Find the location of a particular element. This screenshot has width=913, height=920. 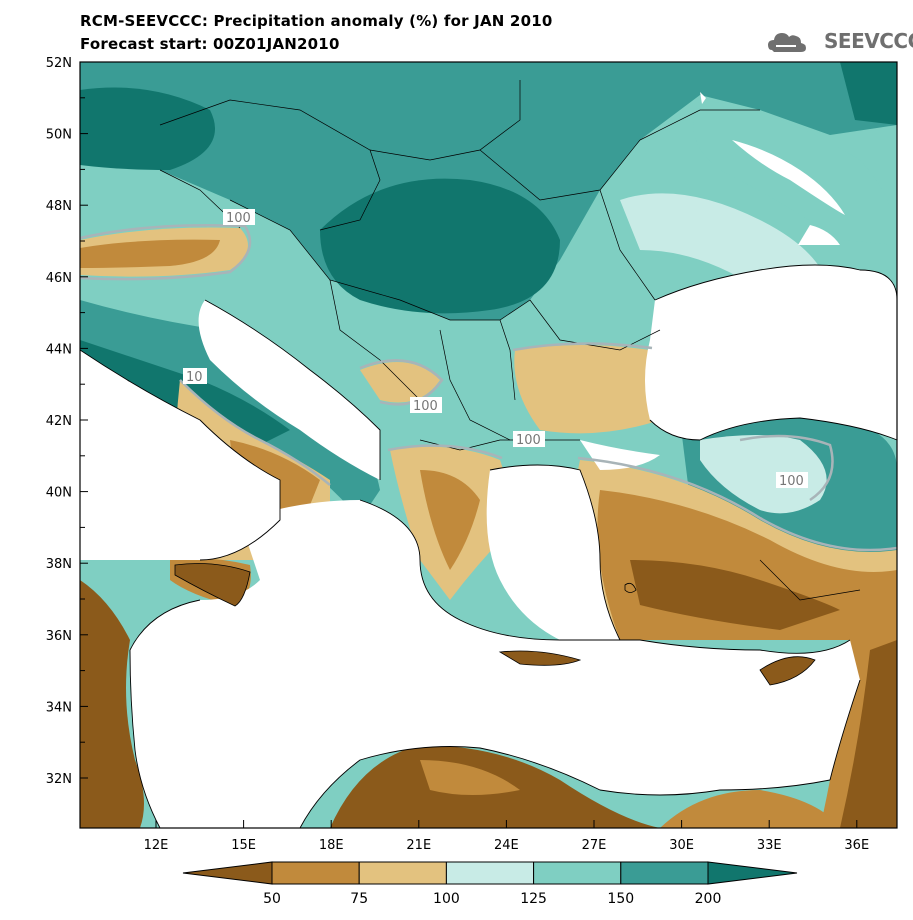

island-cyprus is located at coordinates (787, 671).